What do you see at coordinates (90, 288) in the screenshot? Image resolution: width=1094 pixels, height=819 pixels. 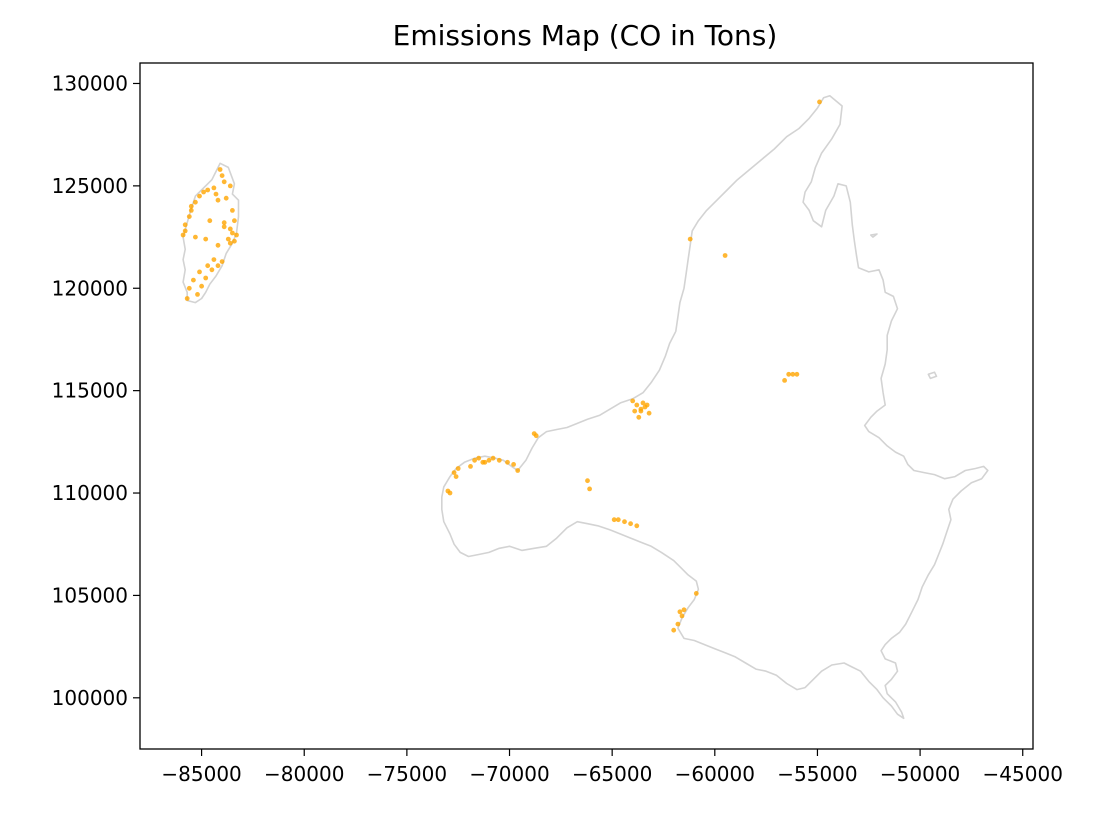 I see `y-tick-label: 120000` at bounding box center [90, 288].